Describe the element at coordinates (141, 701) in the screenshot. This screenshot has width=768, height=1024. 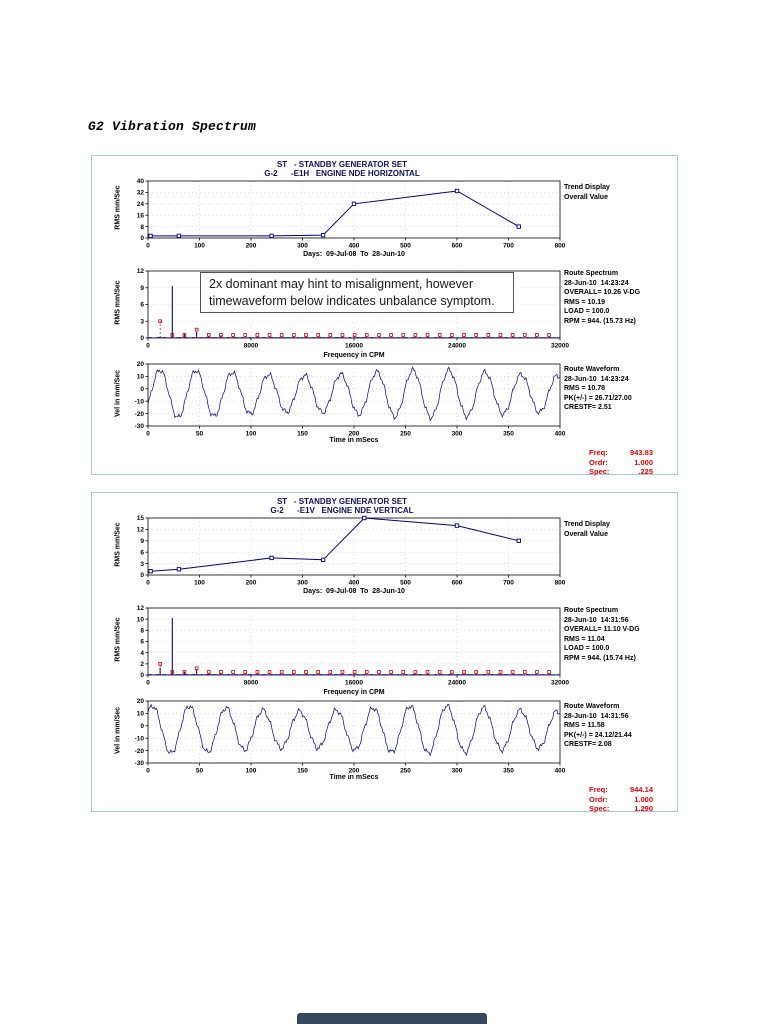
I see `svg-text: 20` at that location.